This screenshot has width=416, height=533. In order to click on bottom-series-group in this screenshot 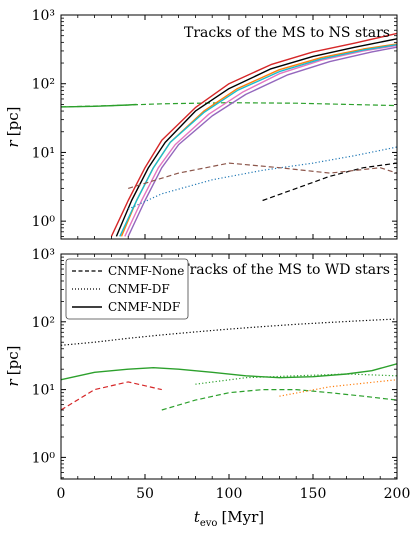, I will do `click(229, 364)`.